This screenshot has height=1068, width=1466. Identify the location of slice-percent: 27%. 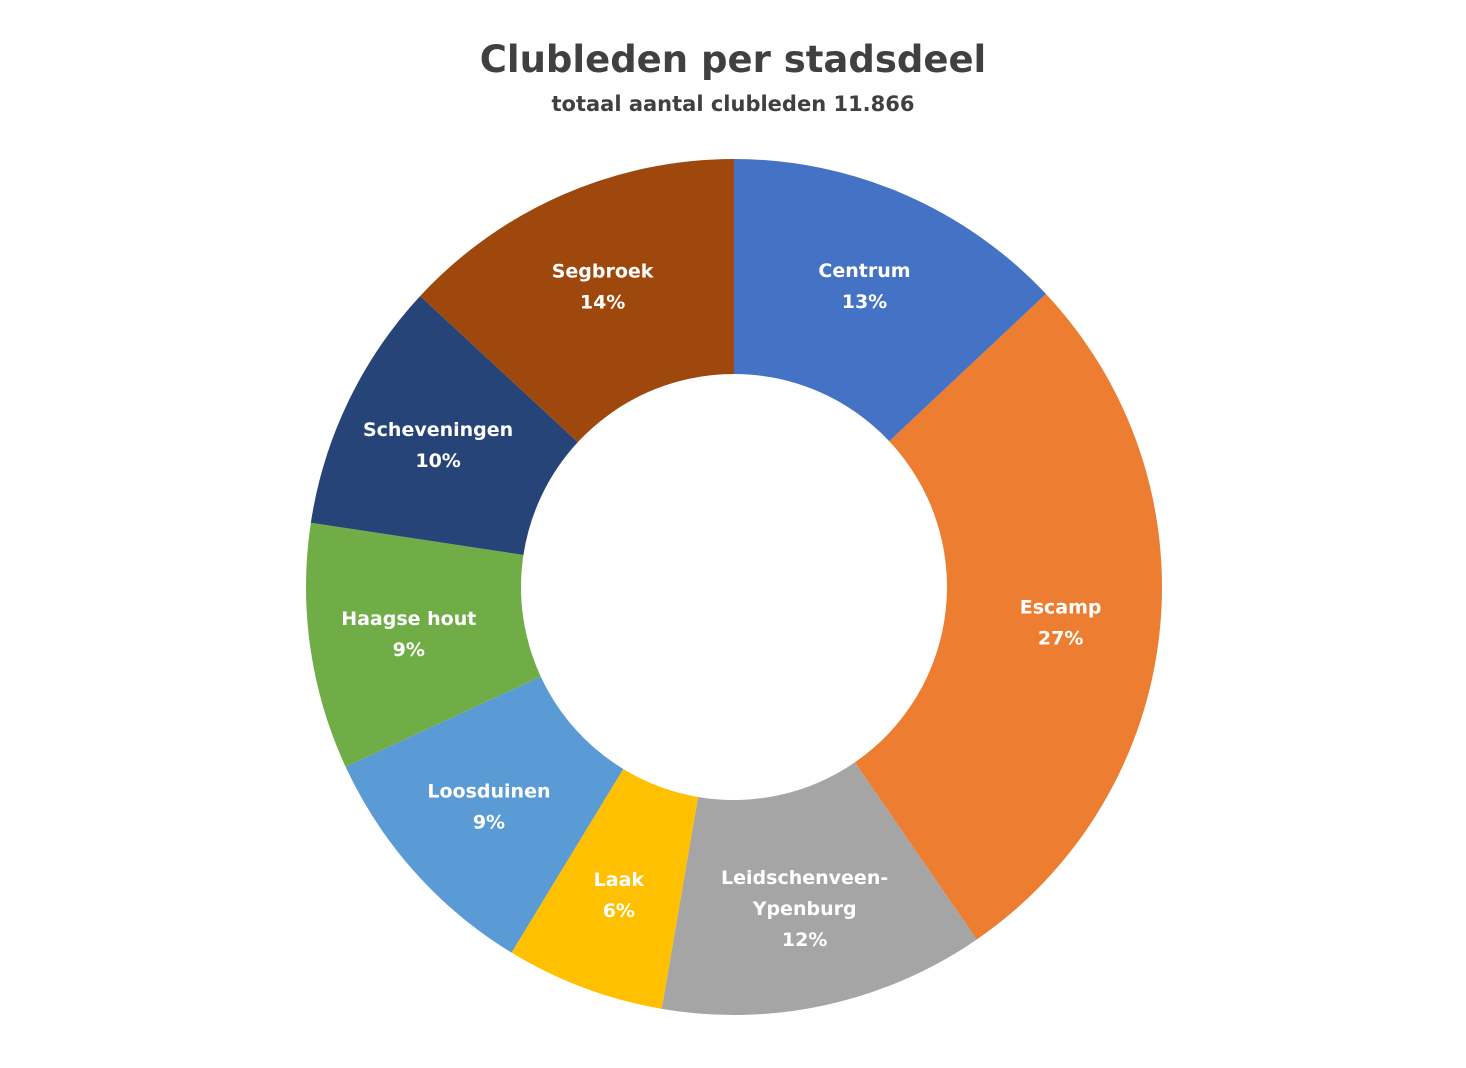
(1060, 639).